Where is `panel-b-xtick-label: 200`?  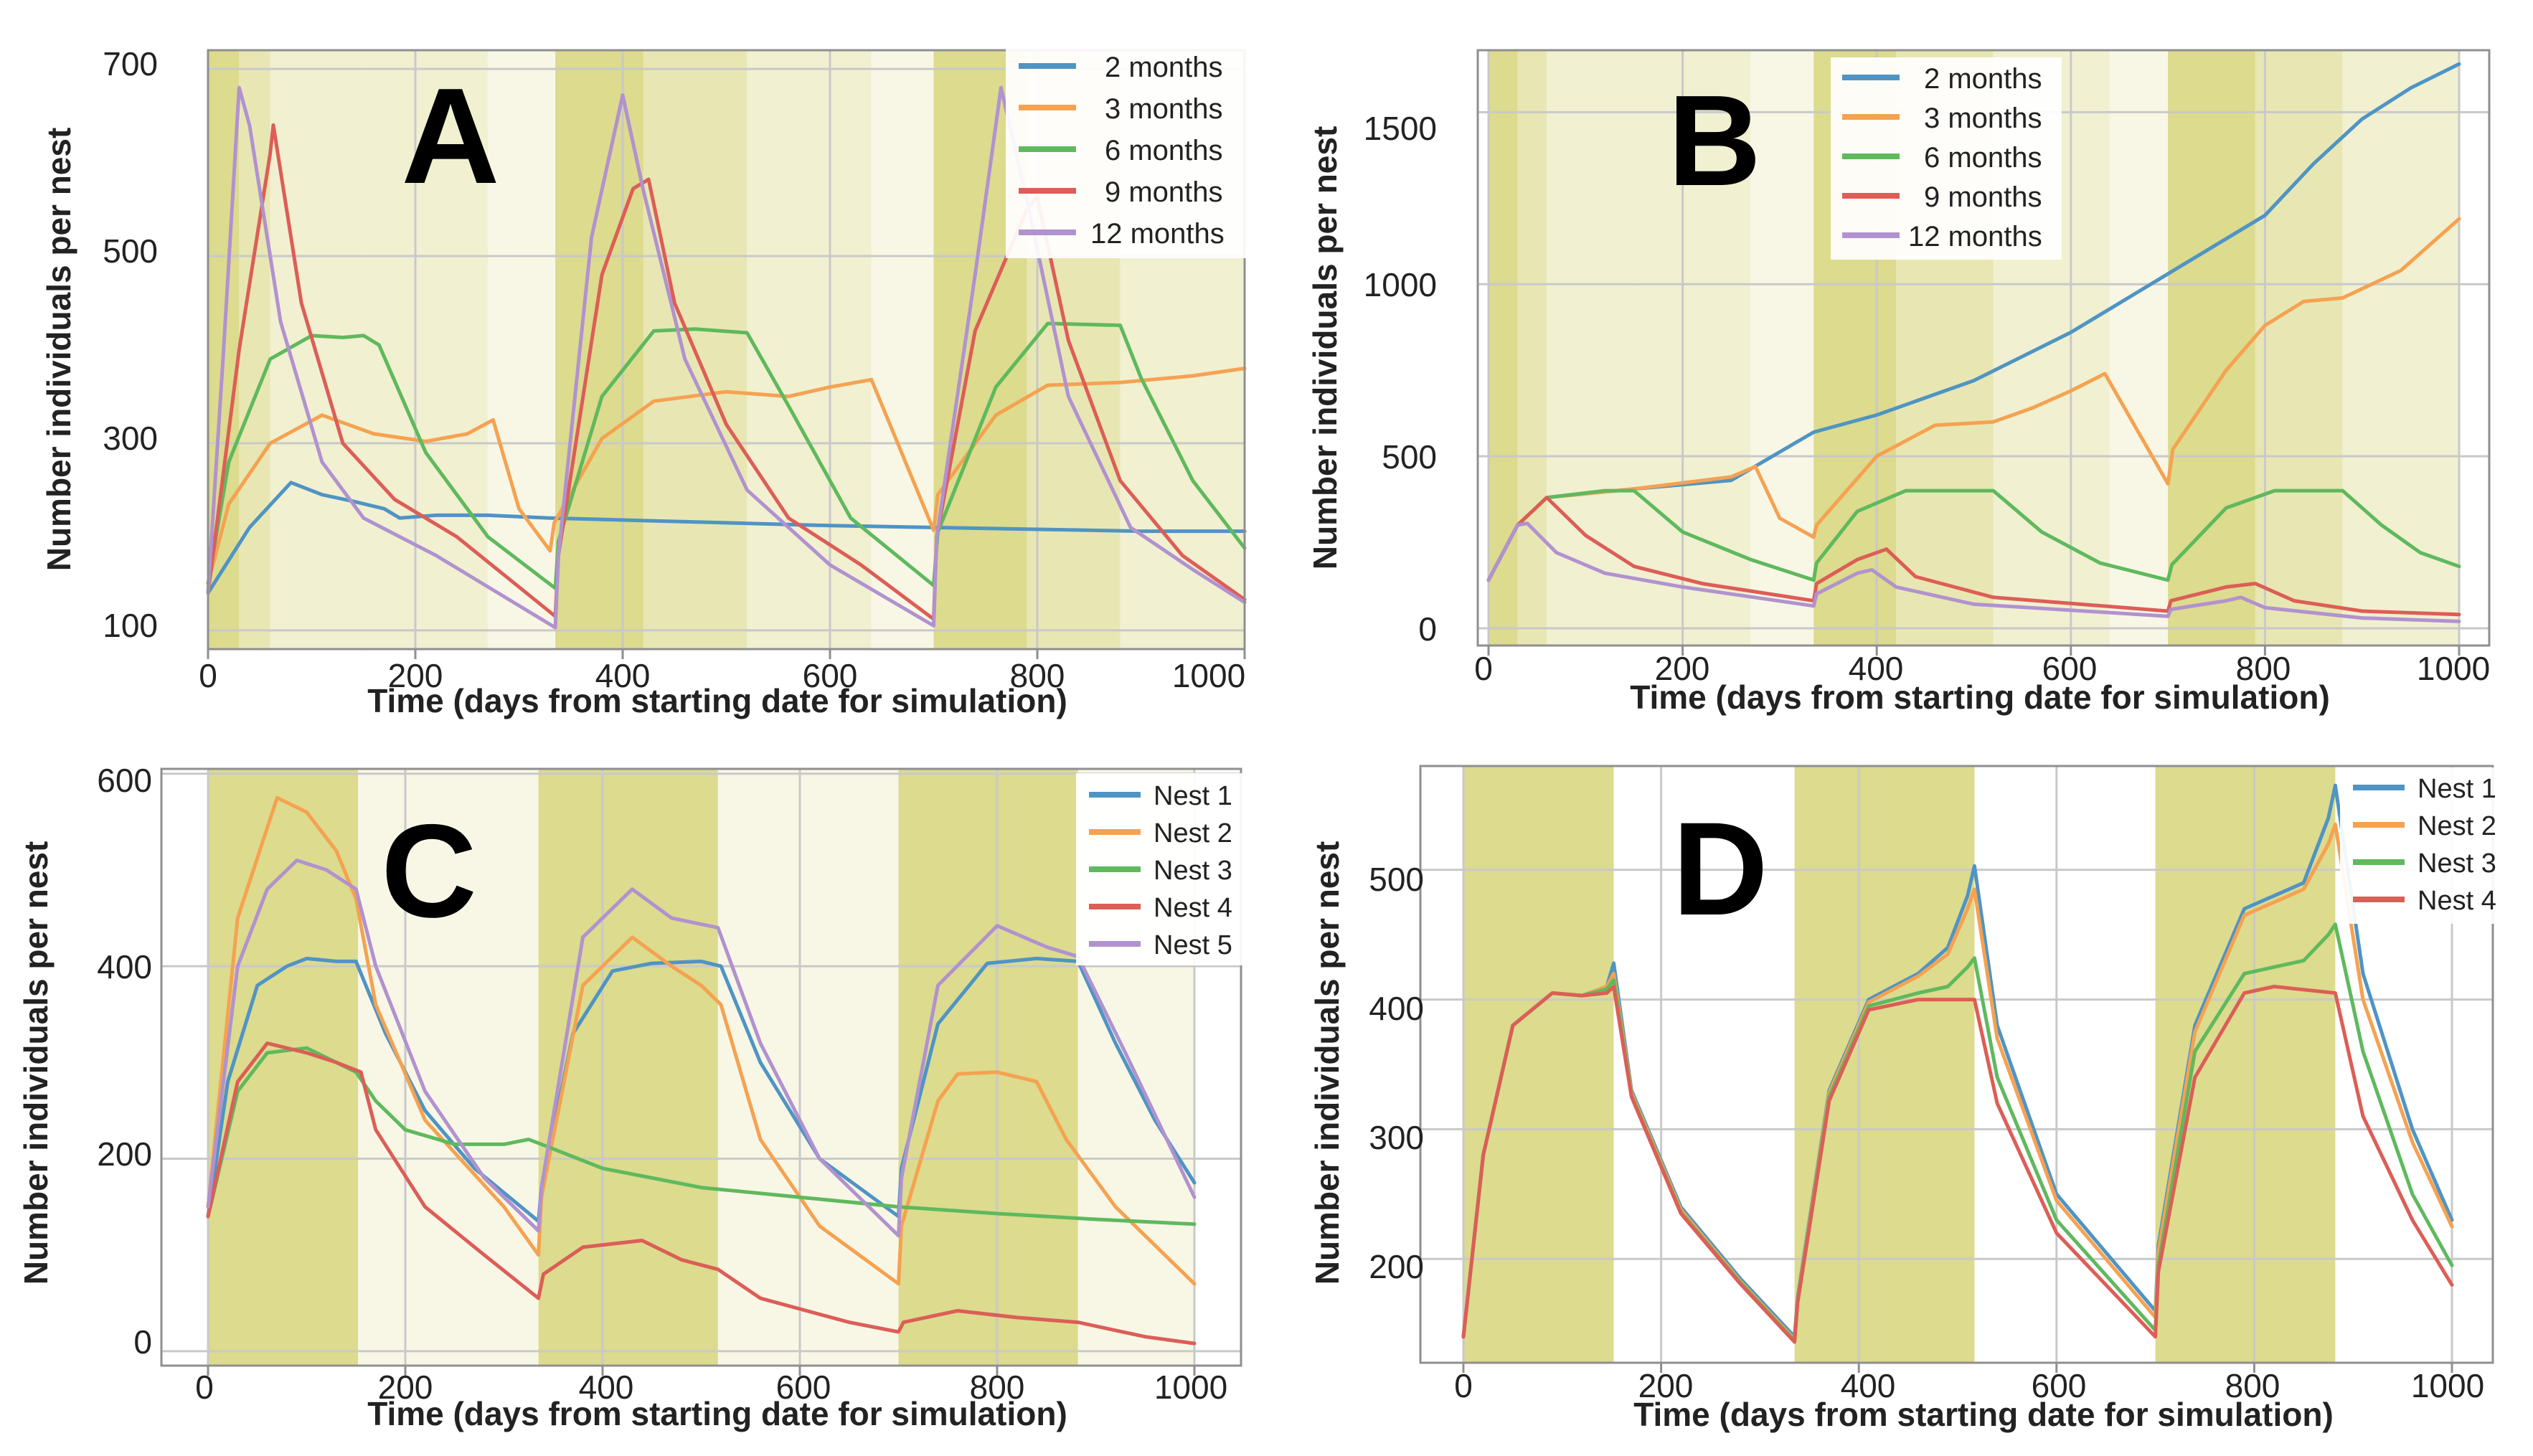 panel-b-xtick-label: 200 is located at coordinates (1682, 668).